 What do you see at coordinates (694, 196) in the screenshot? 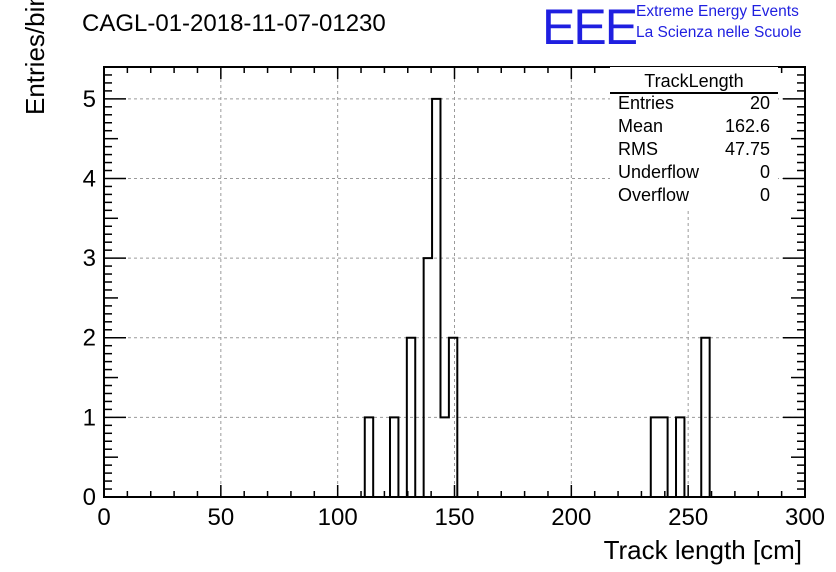
I see `stats-row-overflow: Overflow 0` at bounding box center [694, 196].